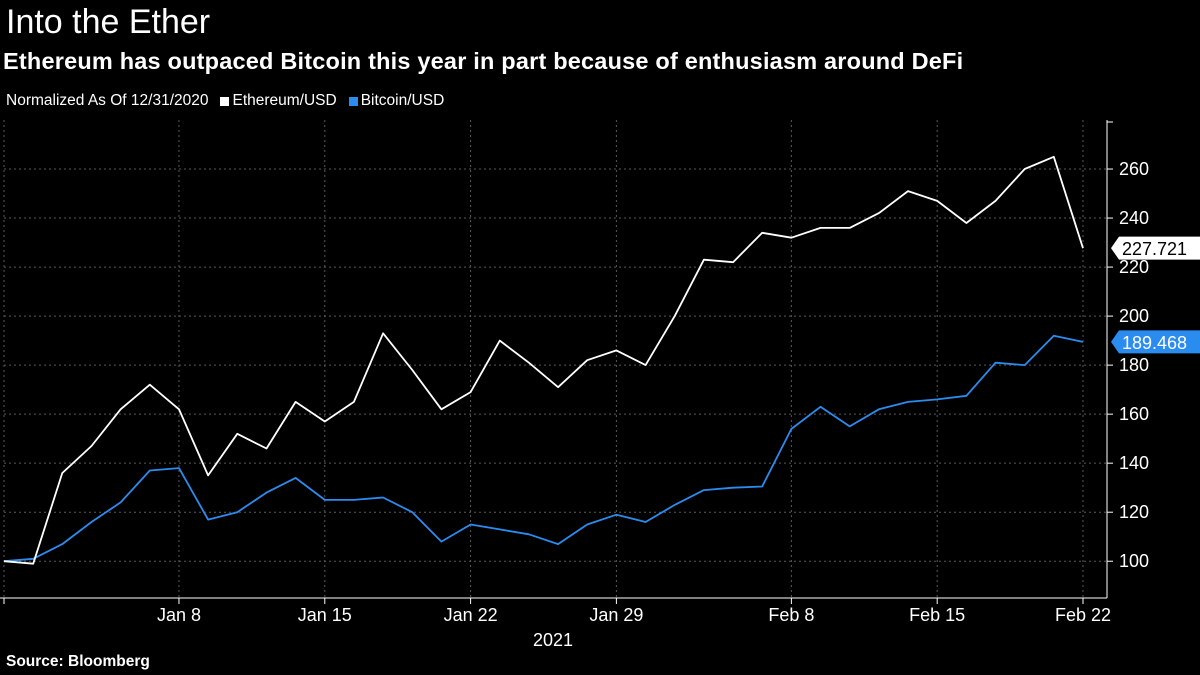 Image resolution: width=1200 pixels, height=675 pixels. Describe the element at coordinates (1134, 267) in the screenshot. I see `y-tick-label: 220` at that location.